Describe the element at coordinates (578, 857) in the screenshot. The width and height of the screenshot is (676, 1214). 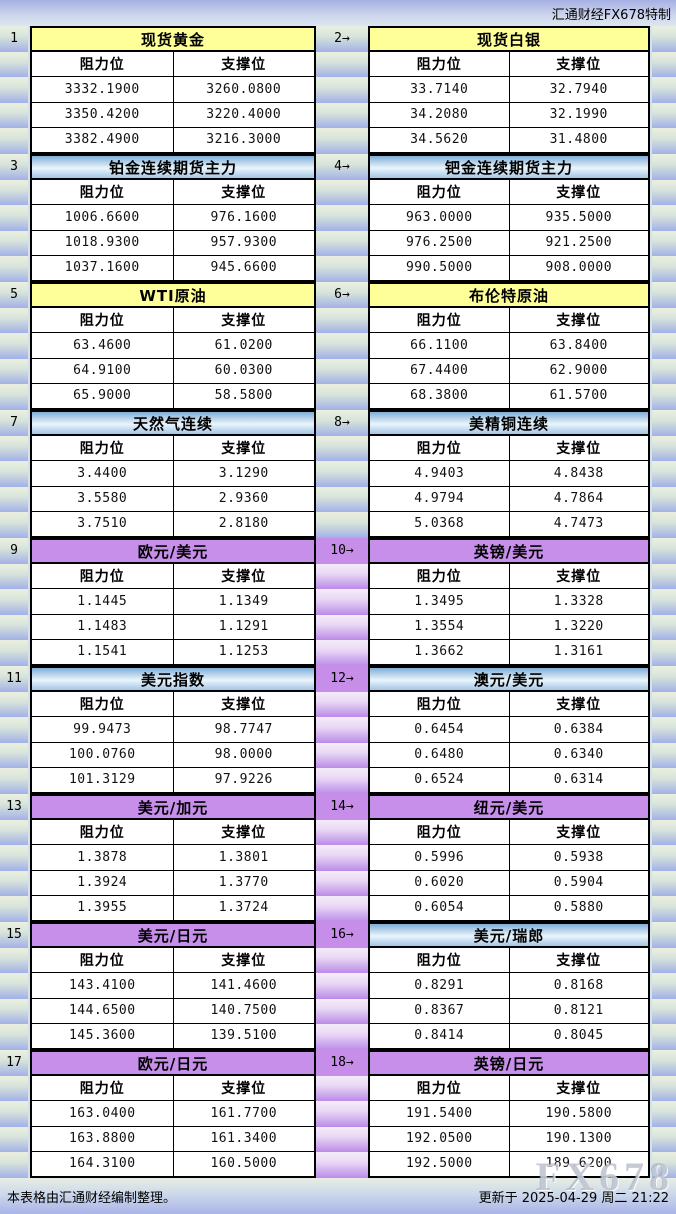
I see `support-value: 0.5938` at that location.